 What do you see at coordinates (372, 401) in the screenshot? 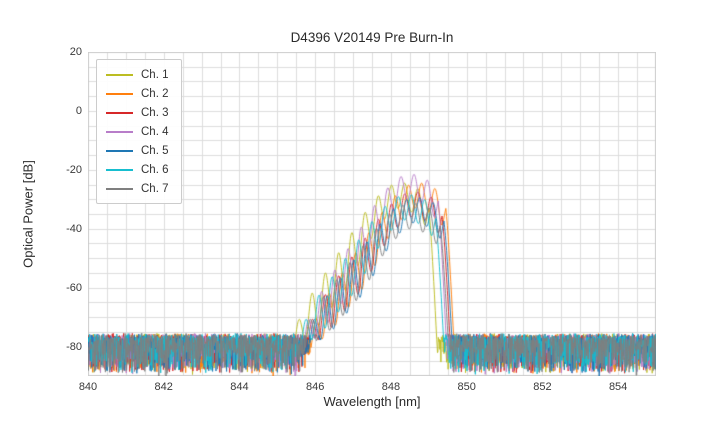
I see `x-axis-label: Wavelength [nm]` at bounding box center [372, 401].